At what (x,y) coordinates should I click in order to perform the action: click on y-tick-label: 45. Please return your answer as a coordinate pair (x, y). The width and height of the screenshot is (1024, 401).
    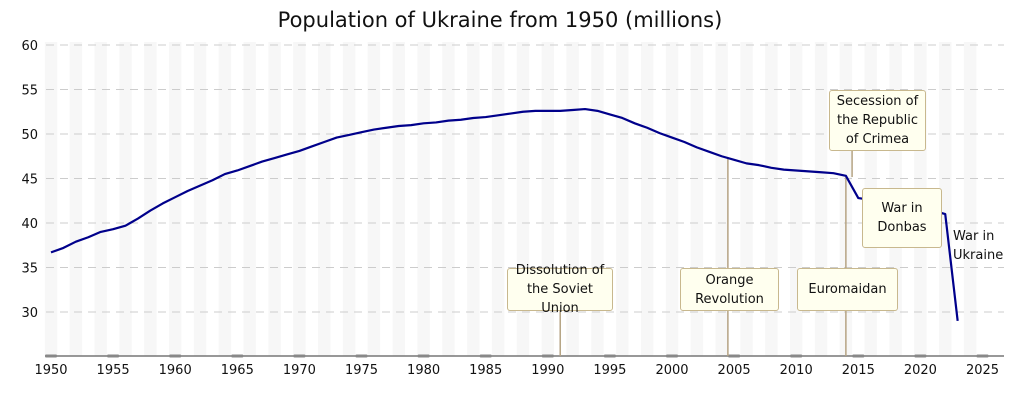
    Looking at the image, I should click on (29, 180).